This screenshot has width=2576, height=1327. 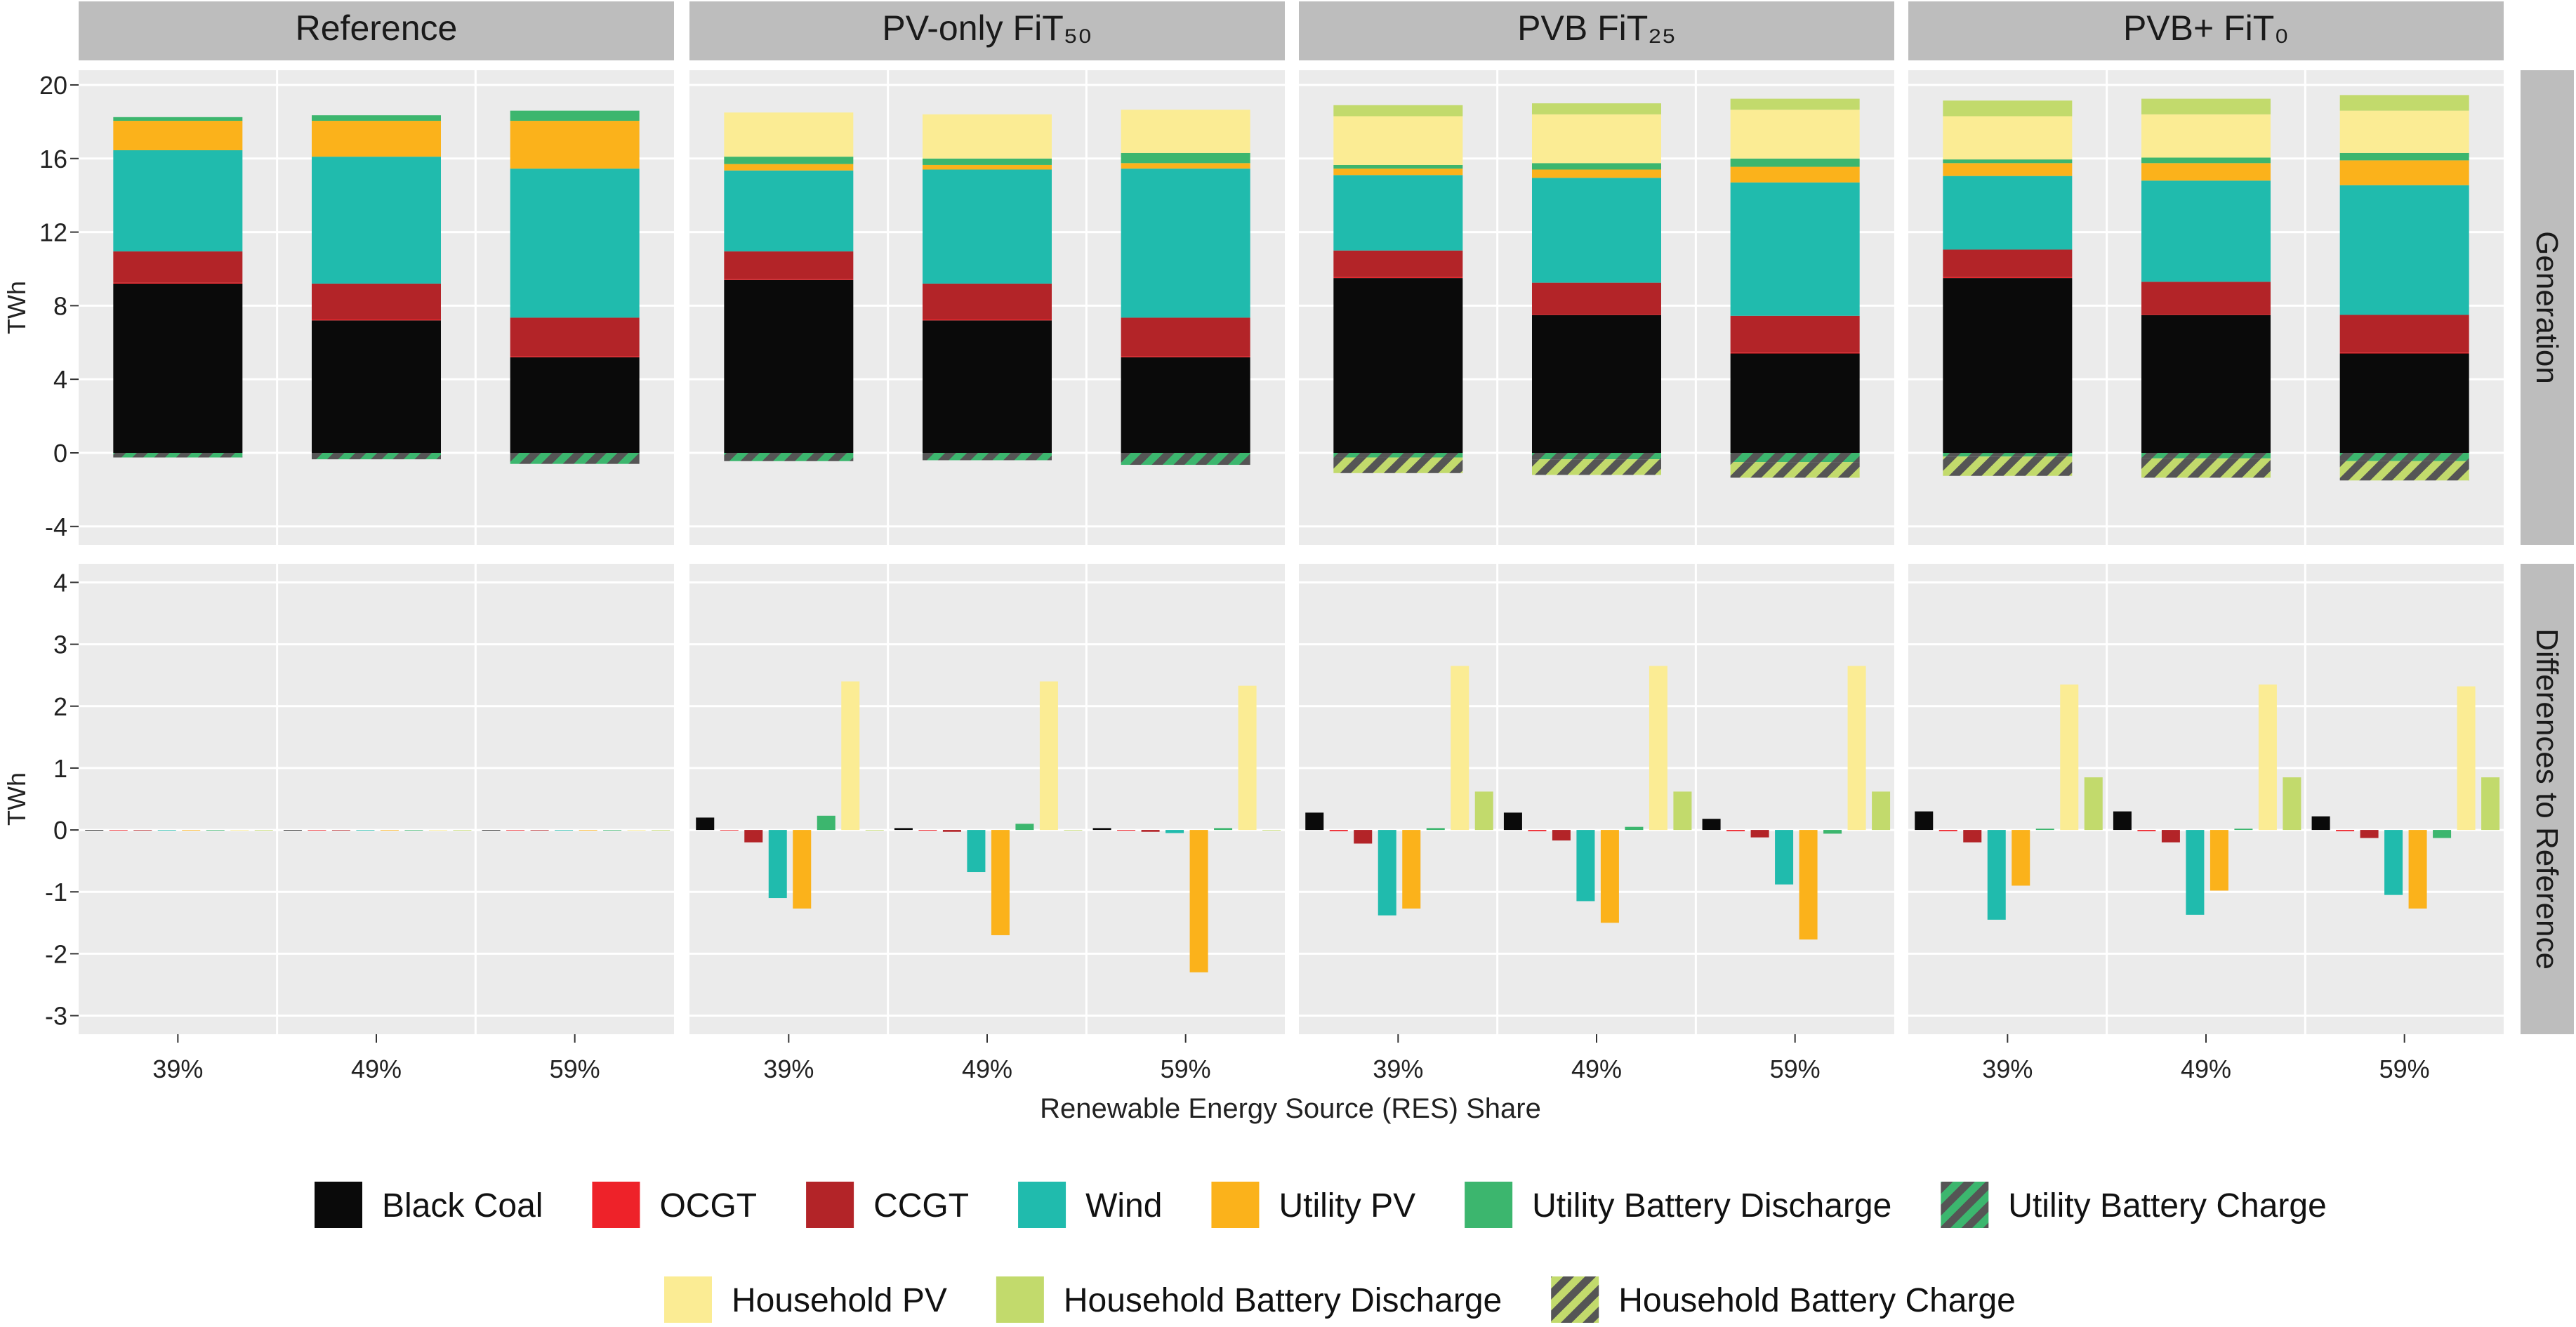 What do you see at coordinates (1783, 1299) in the screenshot?
I see `legend-item-household-battery-charge: Household Battery Charge` at bounding box center [1783, 1299].